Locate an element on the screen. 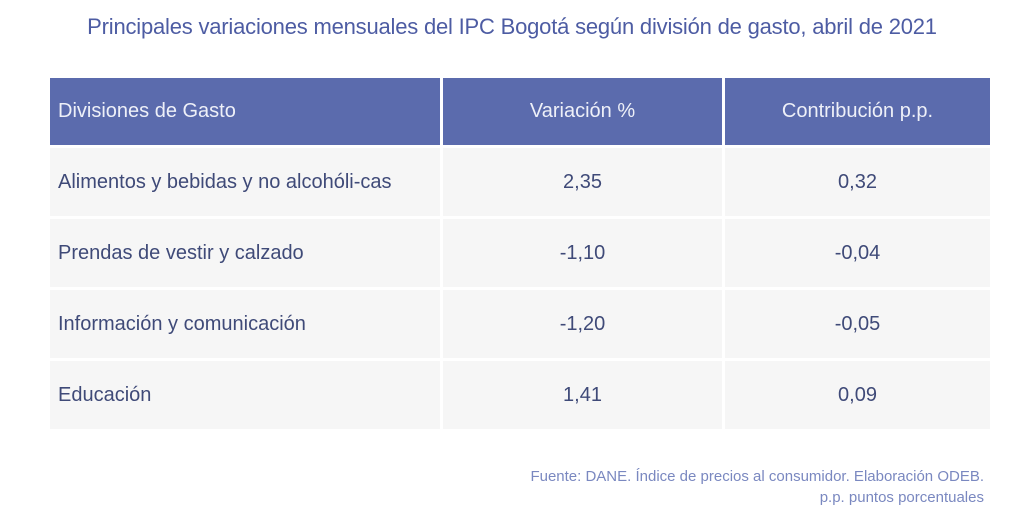  cell-variacion: 1,41 is located at coordinates (582, 395).